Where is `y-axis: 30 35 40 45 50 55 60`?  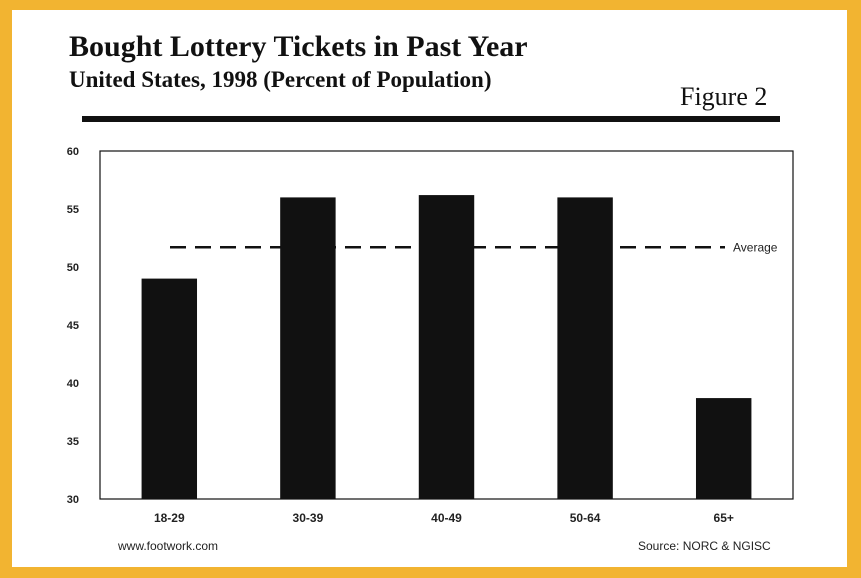
y-axis: 30 35 40 45 50 55 60 is located at coordinates (73, 326).